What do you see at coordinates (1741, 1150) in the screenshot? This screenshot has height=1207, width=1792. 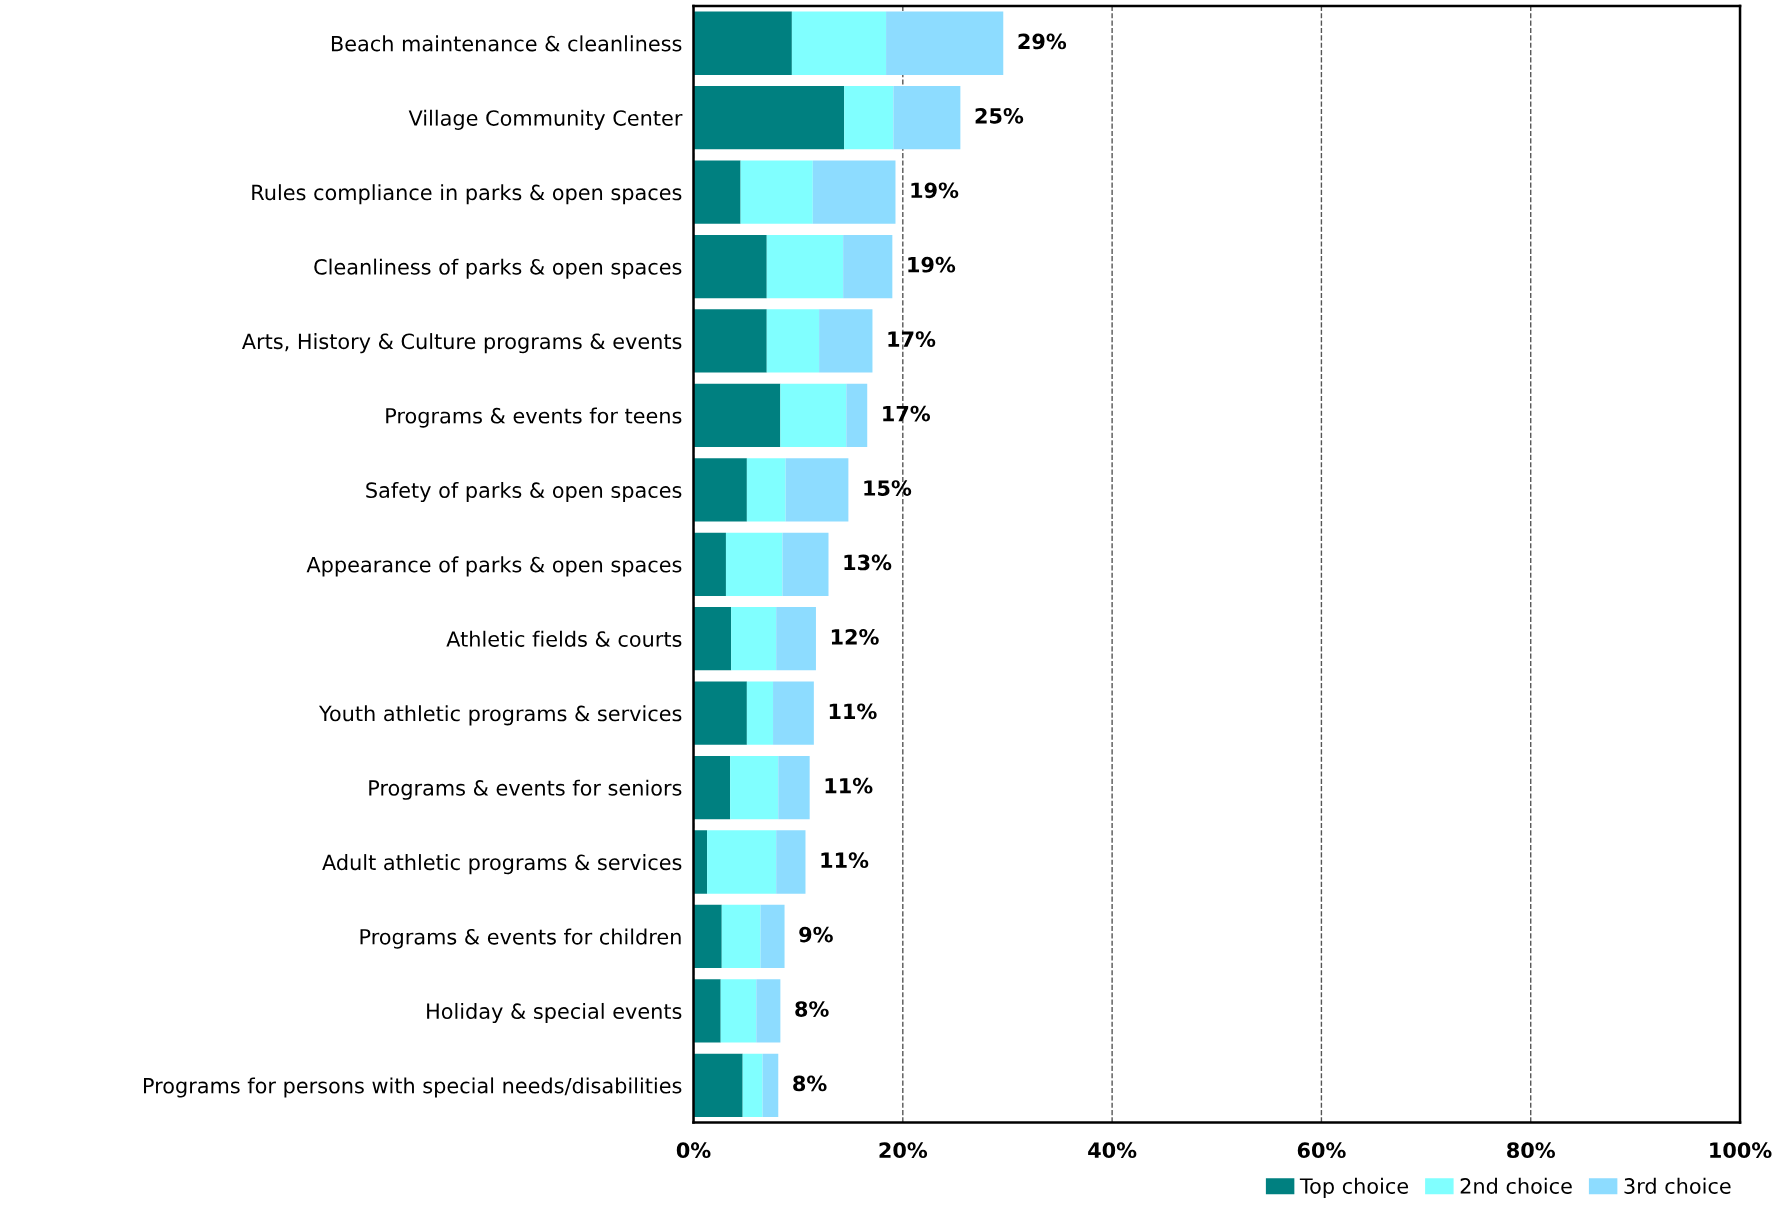 I see `x-tick-label: 100%` at bounding box center [1741, 1150].